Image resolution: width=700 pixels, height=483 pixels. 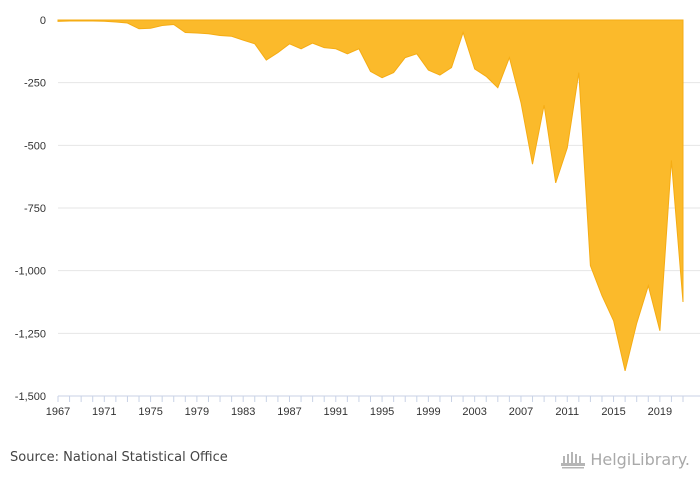 I want to click on y-tick-label: -750, so click(x=35, y=209).